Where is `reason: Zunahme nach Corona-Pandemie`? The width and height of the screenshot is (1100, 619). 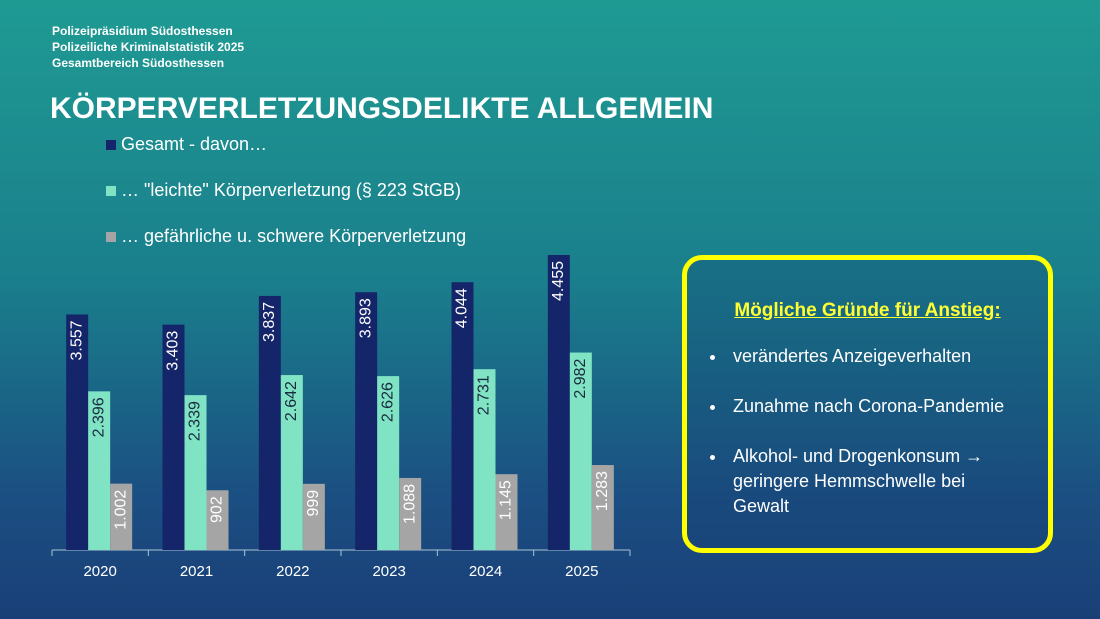 reason: Zunahme nach Corona-Pandemie is located at coordinates (870, 406).